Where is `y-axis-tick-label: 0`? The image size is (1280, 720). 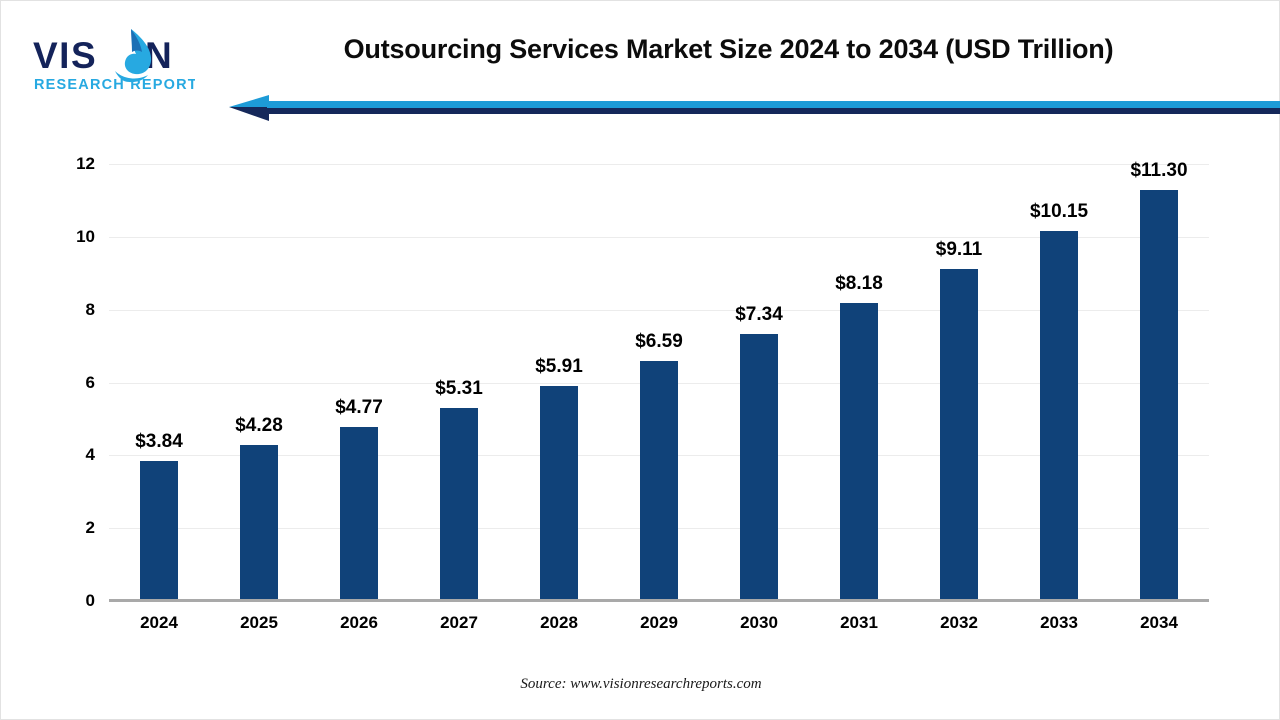
y-axis-tick-label: 0 is located at coordinates (90, 600).